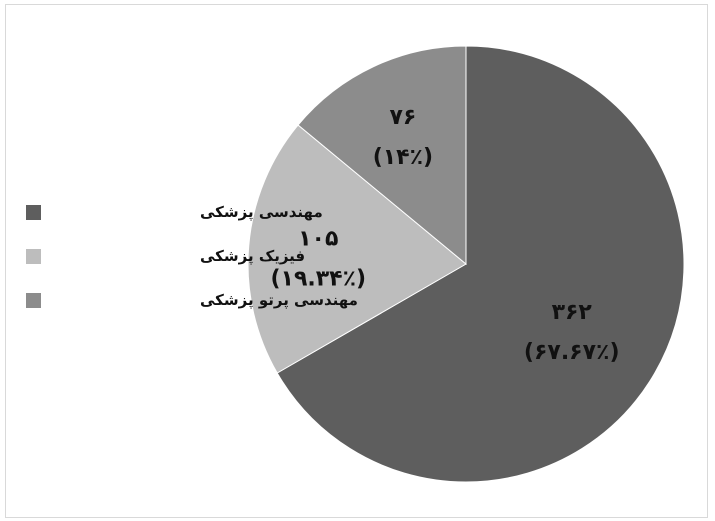  Describe the element at coordinates (252, 256) in the screenshot. I see `legend-label-2: فیزیک پزشکی` at that location.